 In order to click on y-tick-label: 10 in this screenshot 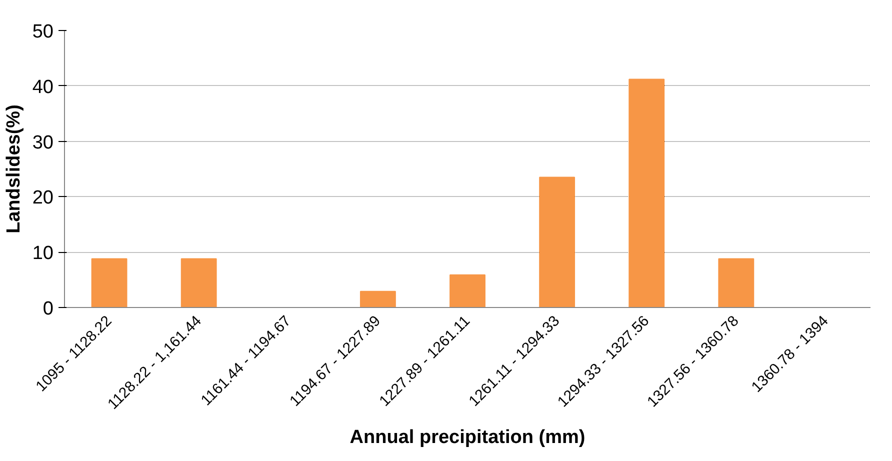, I will do `click(43, 253)`.